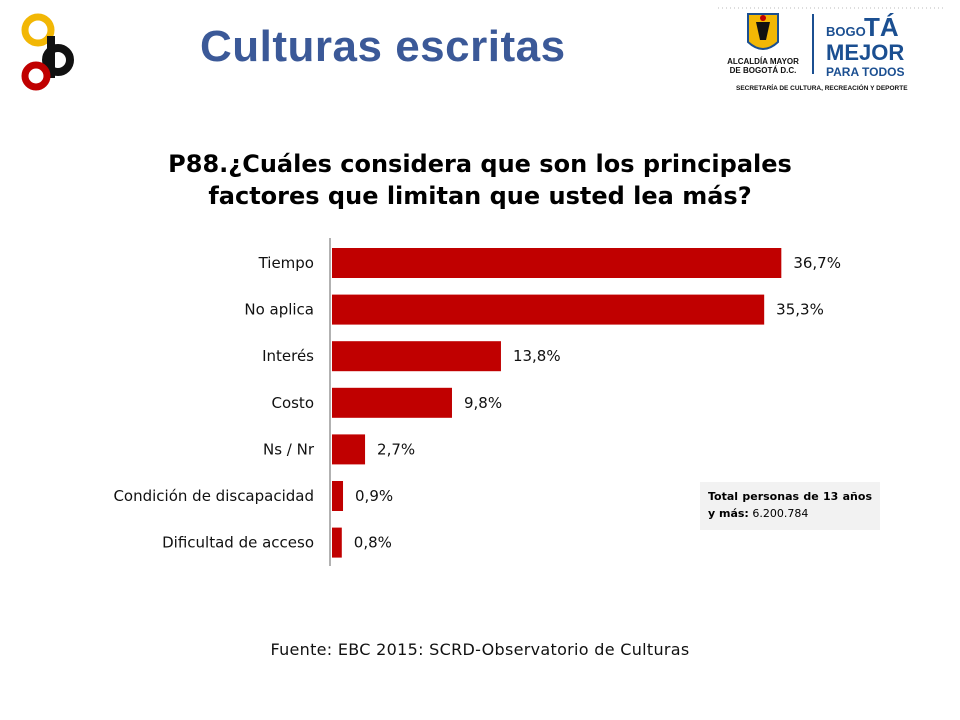 The width and height of the screenshot is (960, 720). I want to click on category-label-1: No aplica, so click(279, 310).